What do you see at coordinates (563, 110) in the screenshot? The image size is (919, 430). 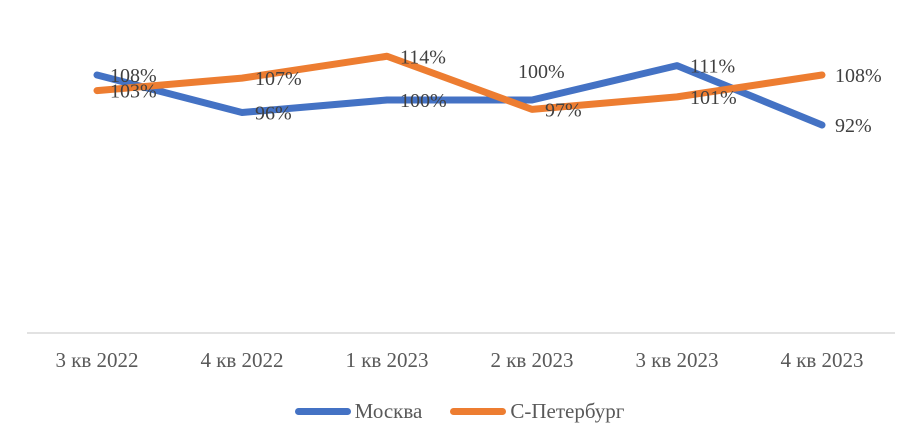 I see `data-point-label: 97%` at bounding box center [563, 110].